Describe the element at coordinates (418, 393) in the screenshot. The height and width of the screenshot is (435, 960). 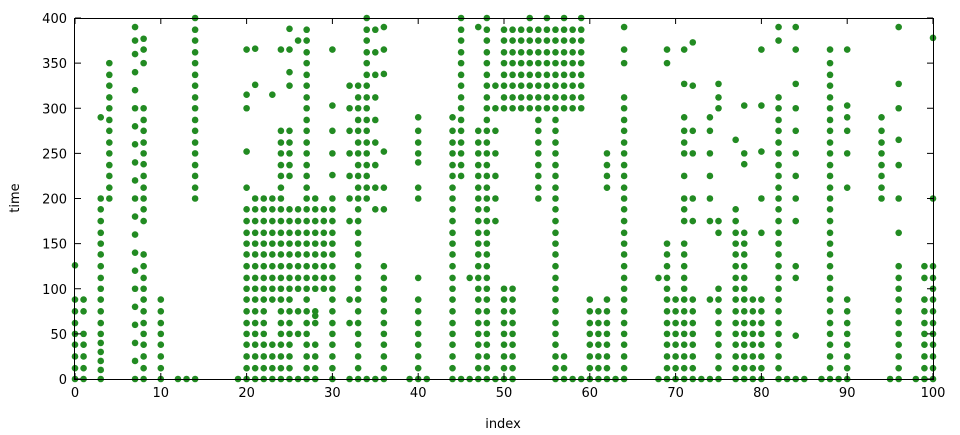
I see `x-tick-label: 40` at that location.